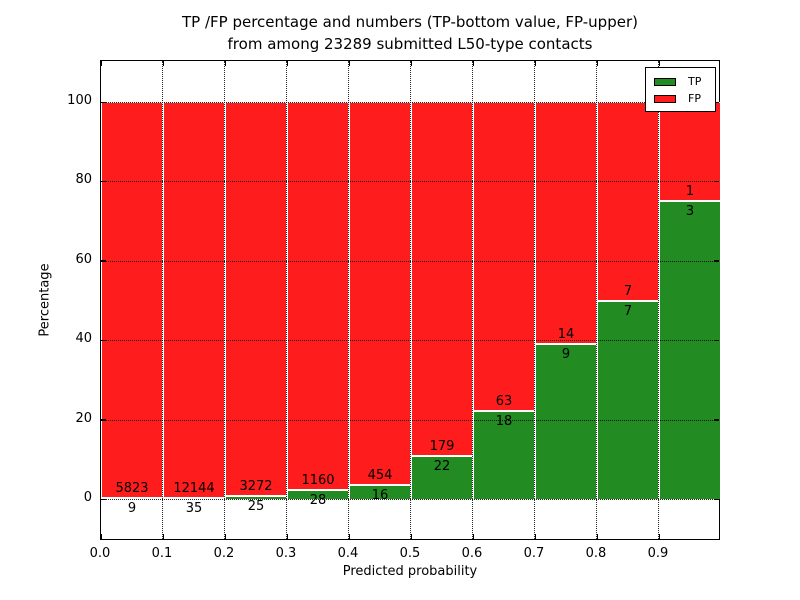 This screenshot has width=800, height=600. I want to click on tp-count-label-7: 9, so click(566, 354).